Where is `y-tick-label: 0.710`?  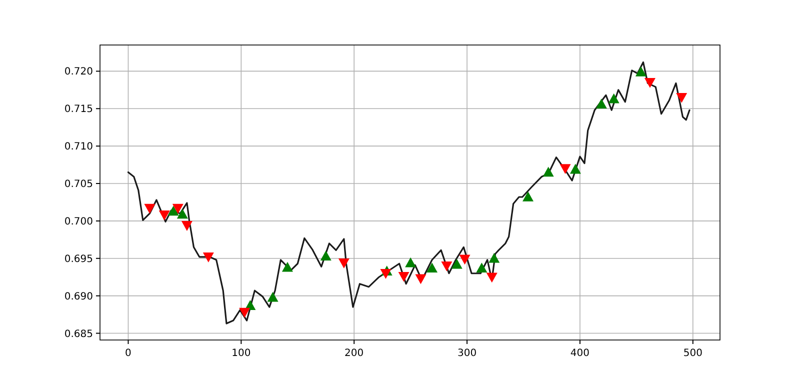 y-tick-label: 0.710 is located at coordinates (78, 147).